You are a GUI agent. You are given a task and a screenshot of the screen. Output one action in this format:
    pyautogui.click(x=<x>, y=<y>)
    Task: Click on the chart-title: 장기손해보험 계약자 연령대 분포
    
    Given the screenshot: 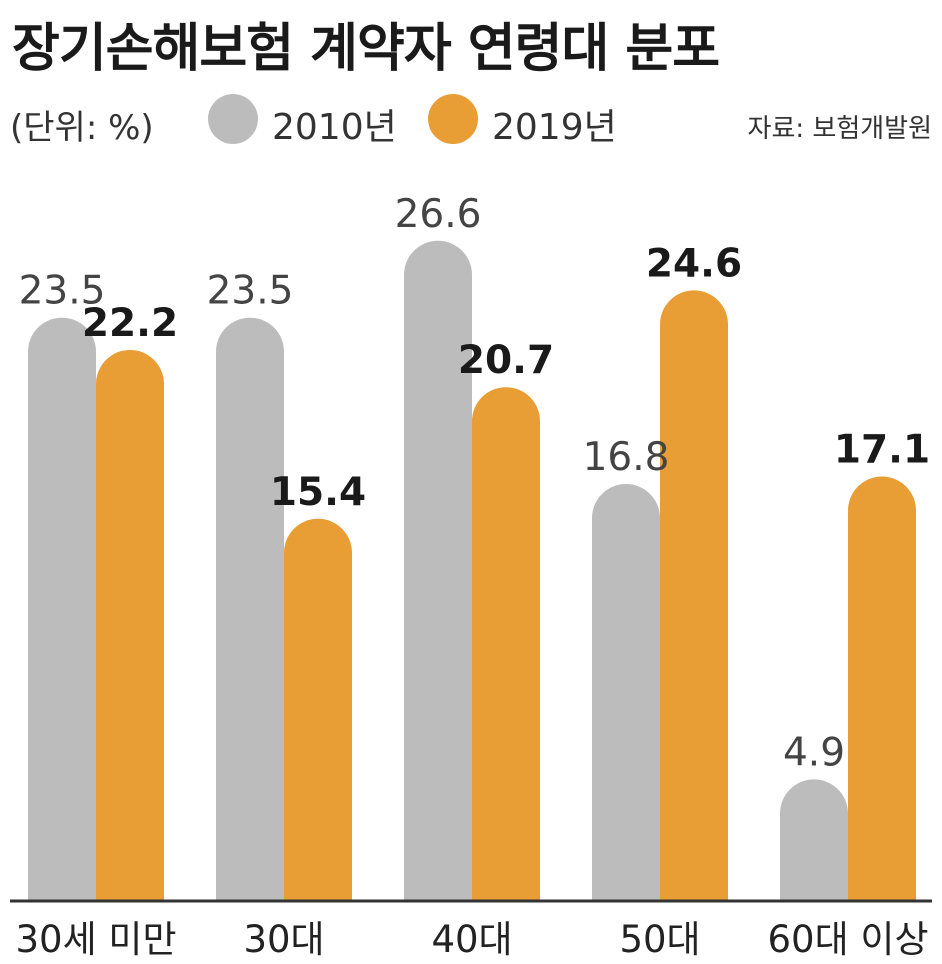 What is the action you would take?
    pyautogui.click(x=366, y=49)
    